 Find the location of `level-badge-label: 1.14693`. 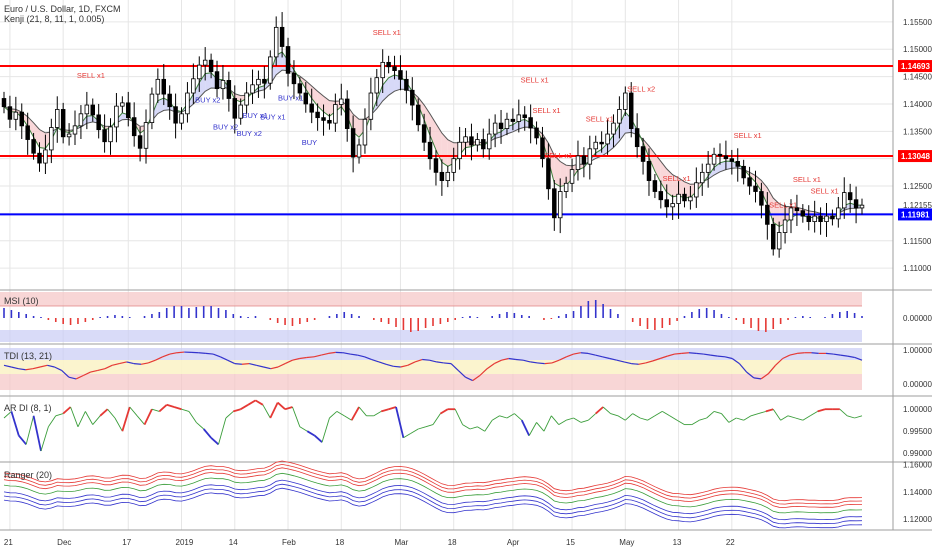

level-badge-label: 1.14693 is located at coordinates (915, 66).